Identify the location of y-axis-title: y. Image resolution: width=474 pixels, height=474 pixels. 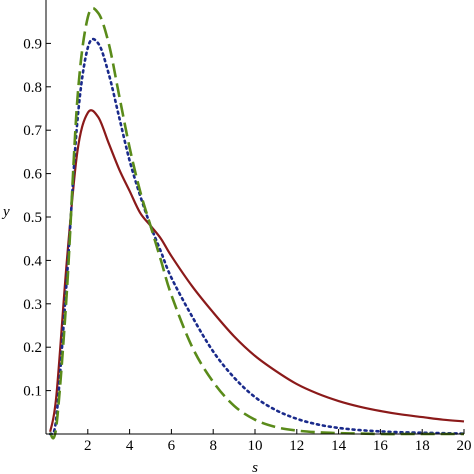
(5, 212).